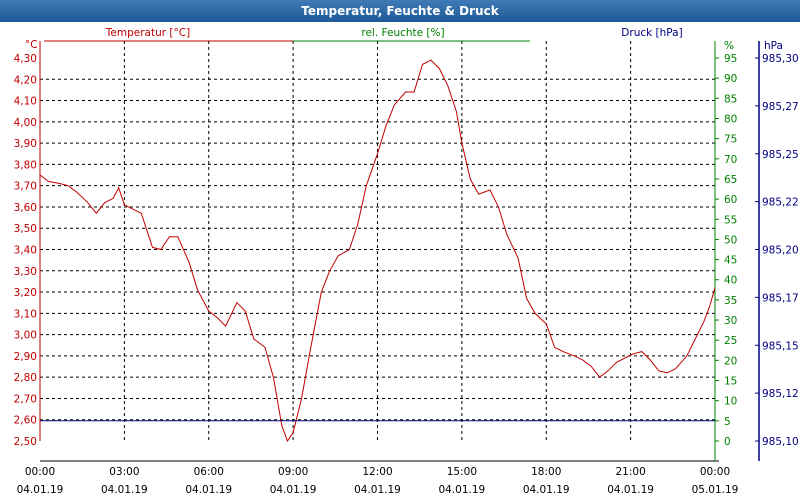 The image size is (800, 500). I want to click on temperature-tick-label: 3,50, so click(25, 229).